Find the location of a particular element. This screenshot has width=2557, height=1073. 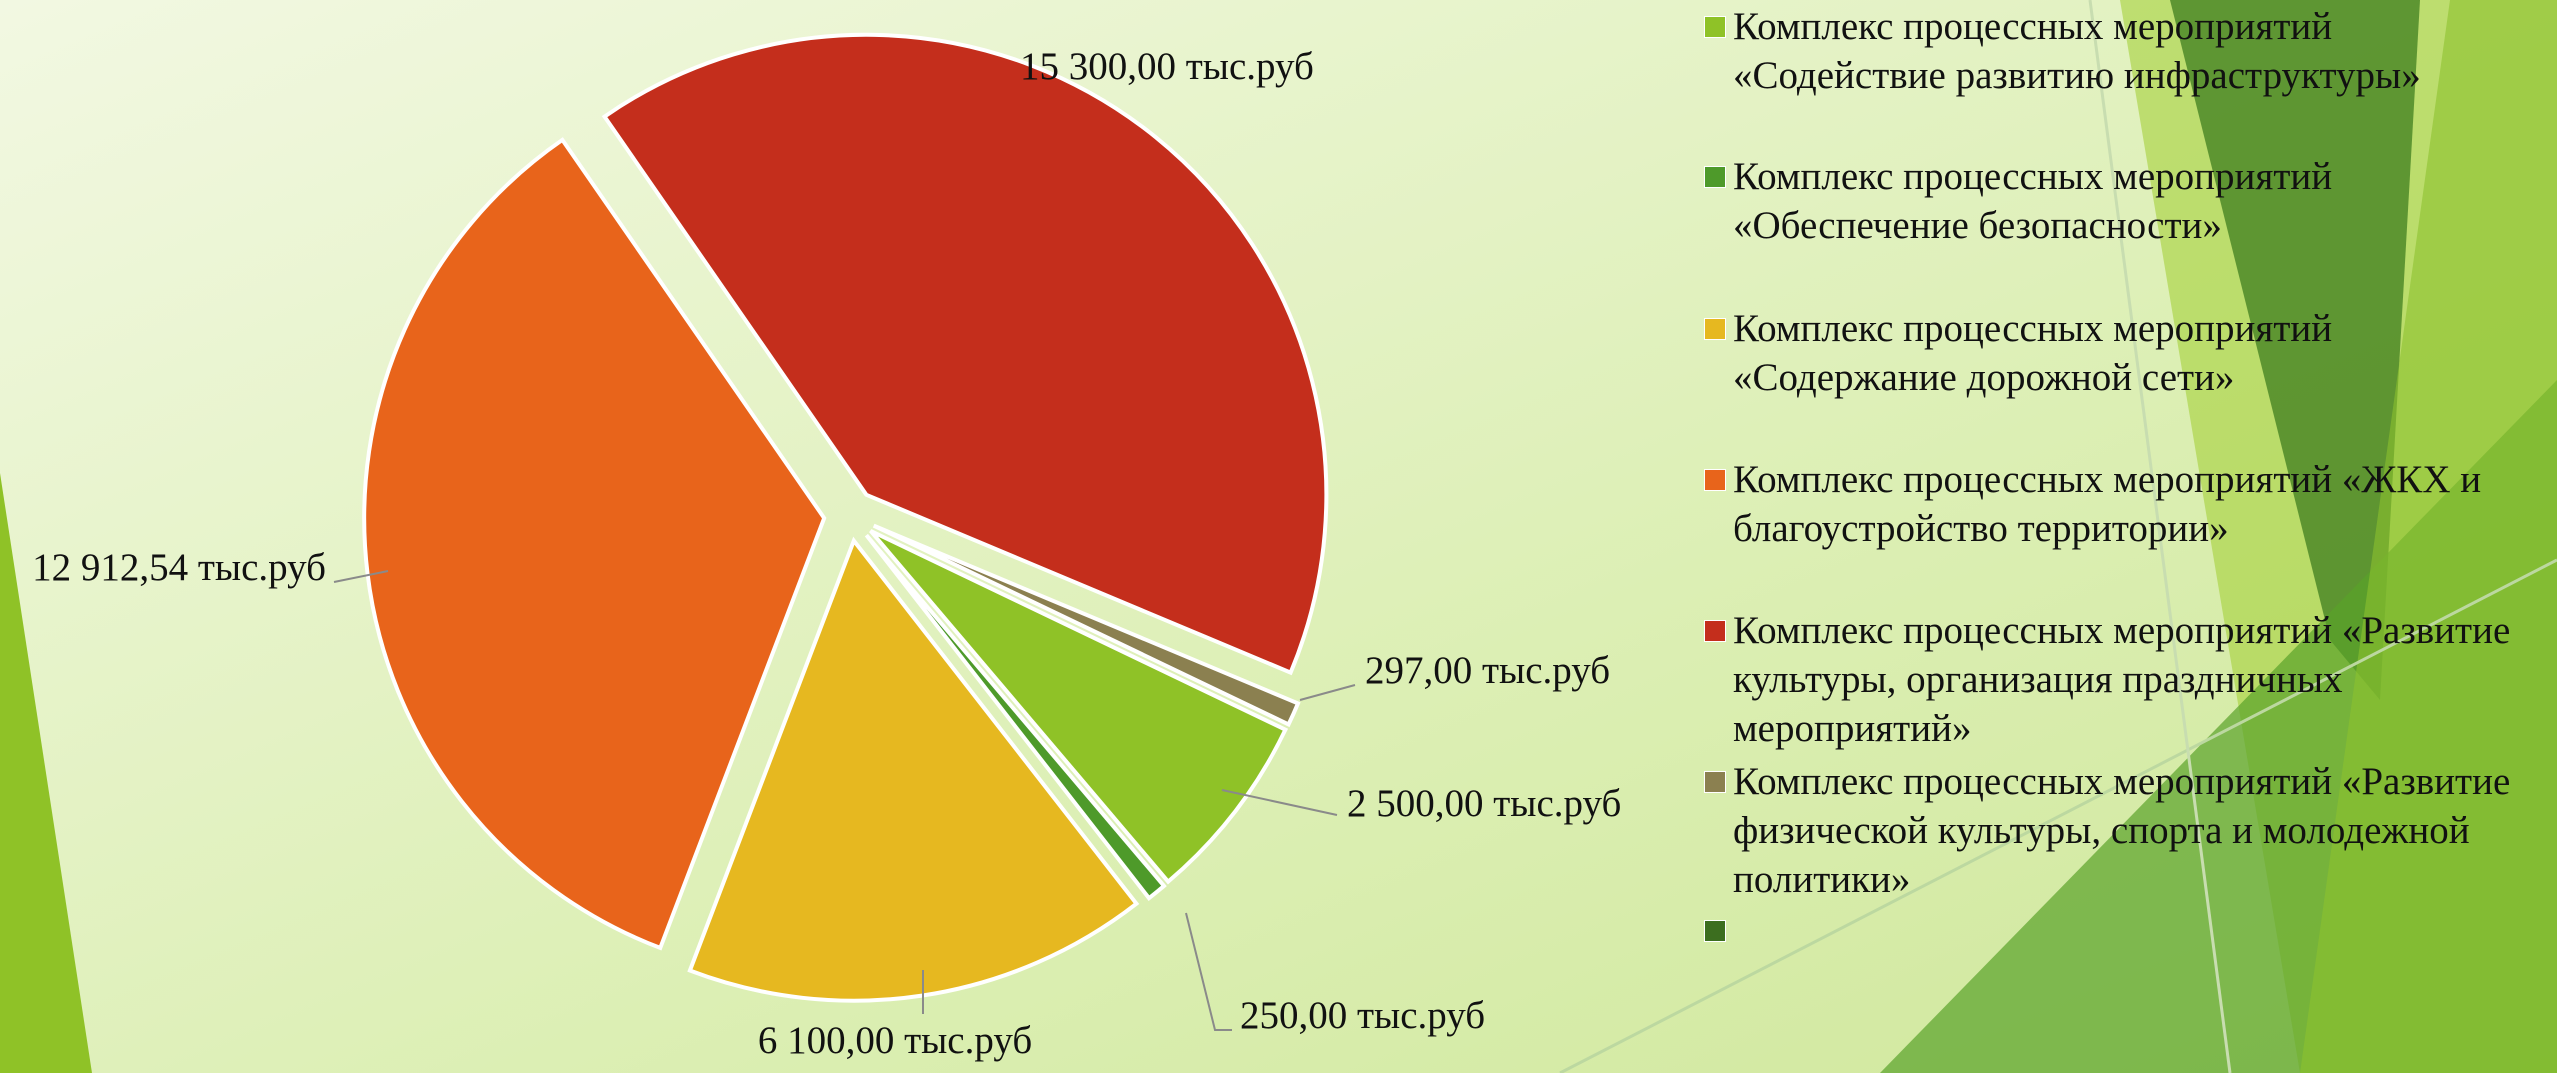

data-label: 297,00 тыс.руб is located at coordinates (1487, 670).